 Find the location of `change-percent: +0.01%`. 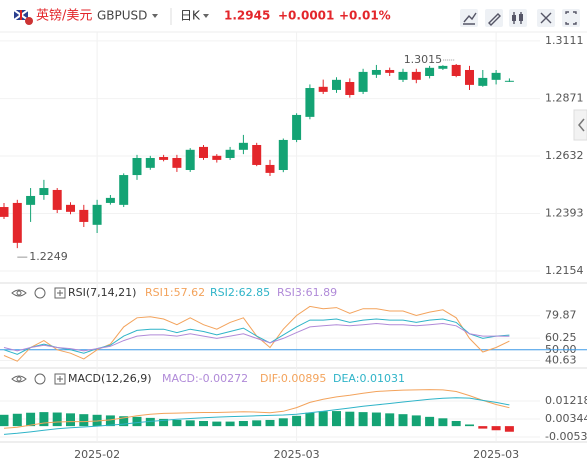

change-percent: +0.01% is located at coordinates (365, 16).